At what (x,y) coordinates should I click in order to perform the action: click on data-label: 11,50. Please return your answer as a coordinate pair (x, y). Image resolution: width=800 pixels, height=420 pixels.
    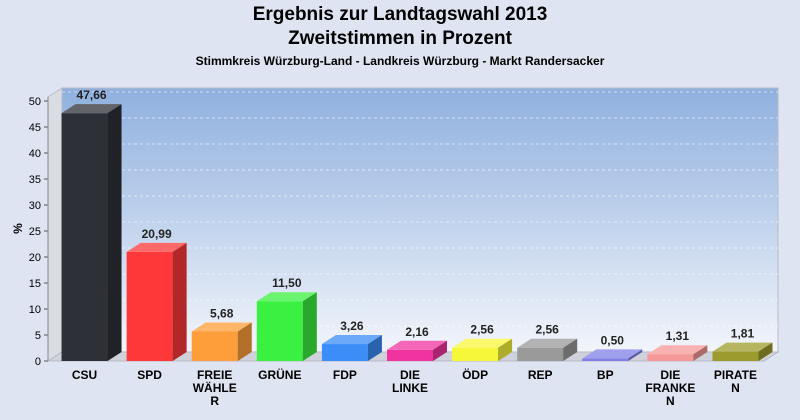
    Looking at the image, I should click on (287, 283).